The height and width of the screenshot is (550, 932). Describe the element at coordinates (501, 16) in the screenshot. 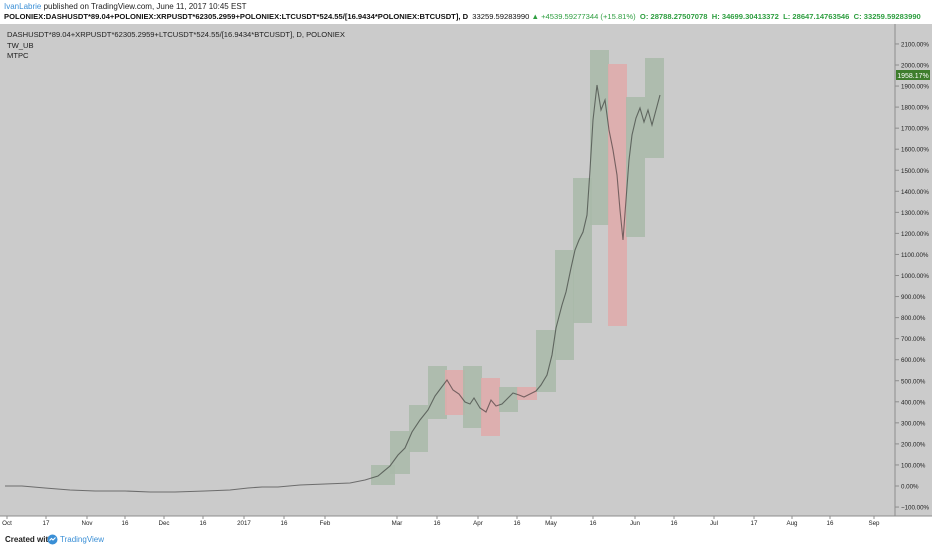

I see `last-price: 33259.59283990` at that location.